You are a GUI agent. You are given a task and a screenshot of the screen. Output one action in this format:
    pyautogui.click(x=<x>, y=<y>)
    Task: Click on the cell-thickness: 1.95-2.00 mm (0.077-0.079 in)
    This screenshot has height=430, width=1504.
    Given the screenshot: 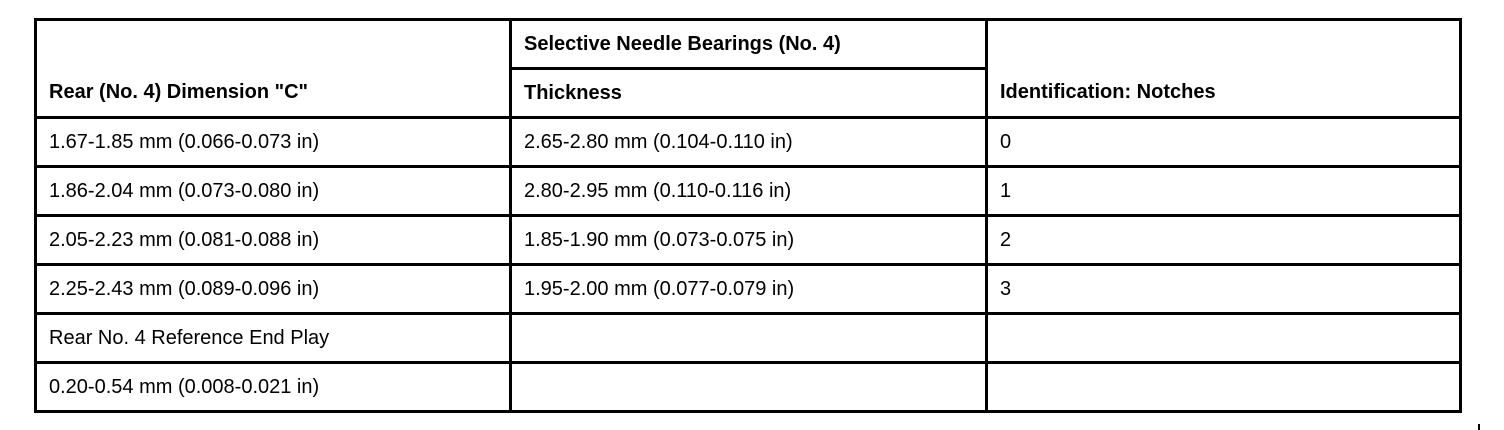 What is the action you would take?
    pyautogui.click(x=748, y=289)
    